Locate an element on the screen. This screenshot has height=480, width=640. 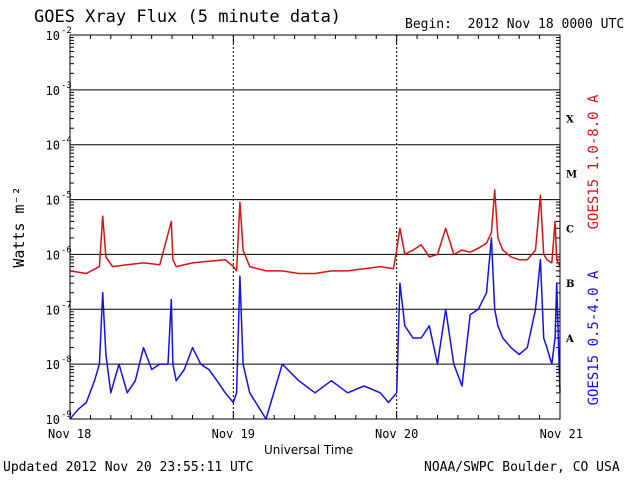
x-tick-label: Nov 18 is located at coordinates (69, 434).